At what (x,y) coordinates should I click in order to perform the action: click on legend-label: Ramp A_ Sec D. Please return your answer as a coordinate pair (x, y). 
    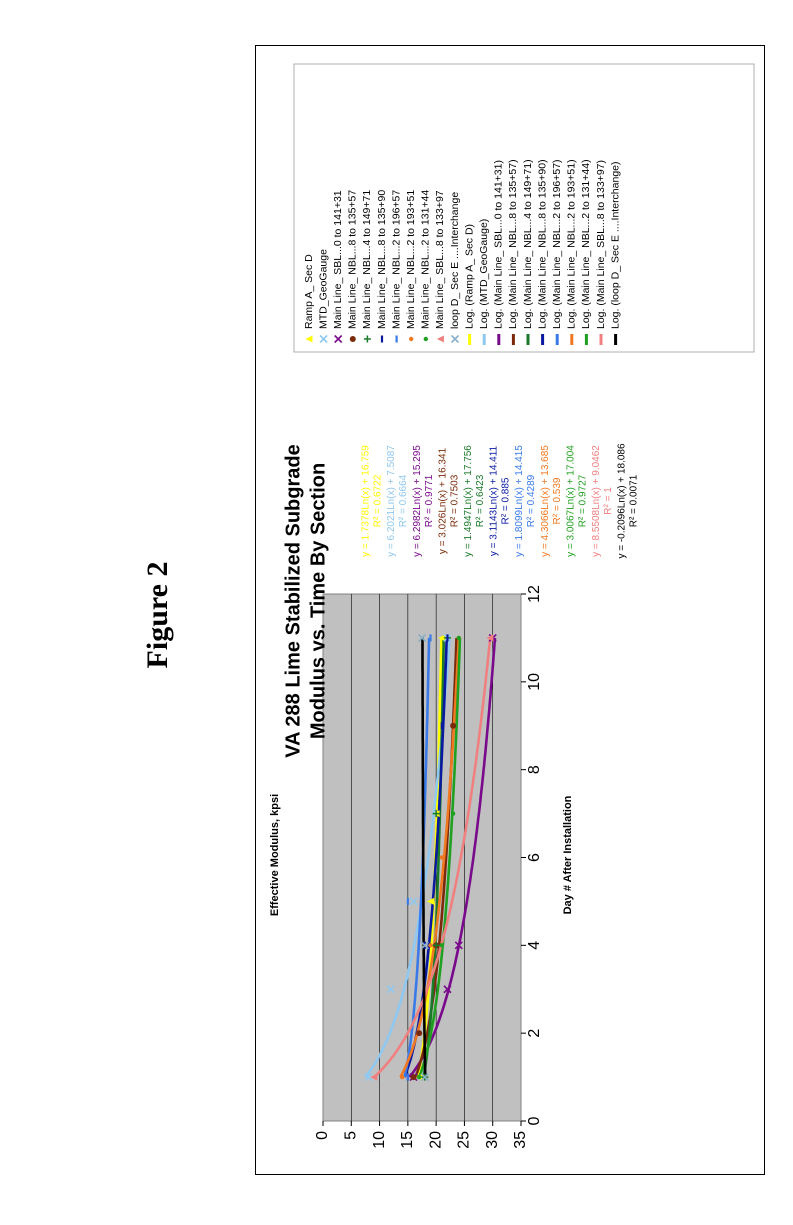
    Looking at the image, I should click on (309, 291).